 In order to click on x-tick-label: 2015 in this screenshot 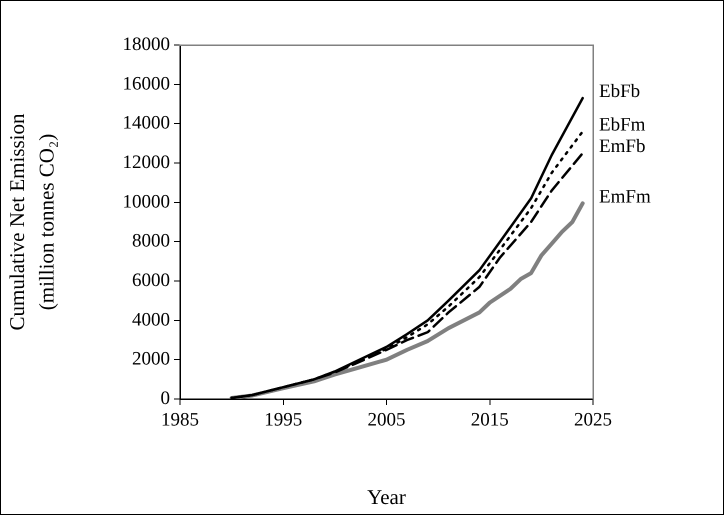, I will do `click(489, 419)`.